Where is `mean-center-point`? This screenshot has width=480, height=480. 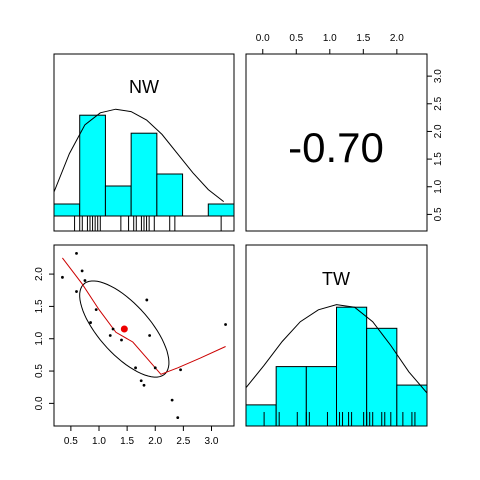 mean-center-point is located at coordinates (124, 329).